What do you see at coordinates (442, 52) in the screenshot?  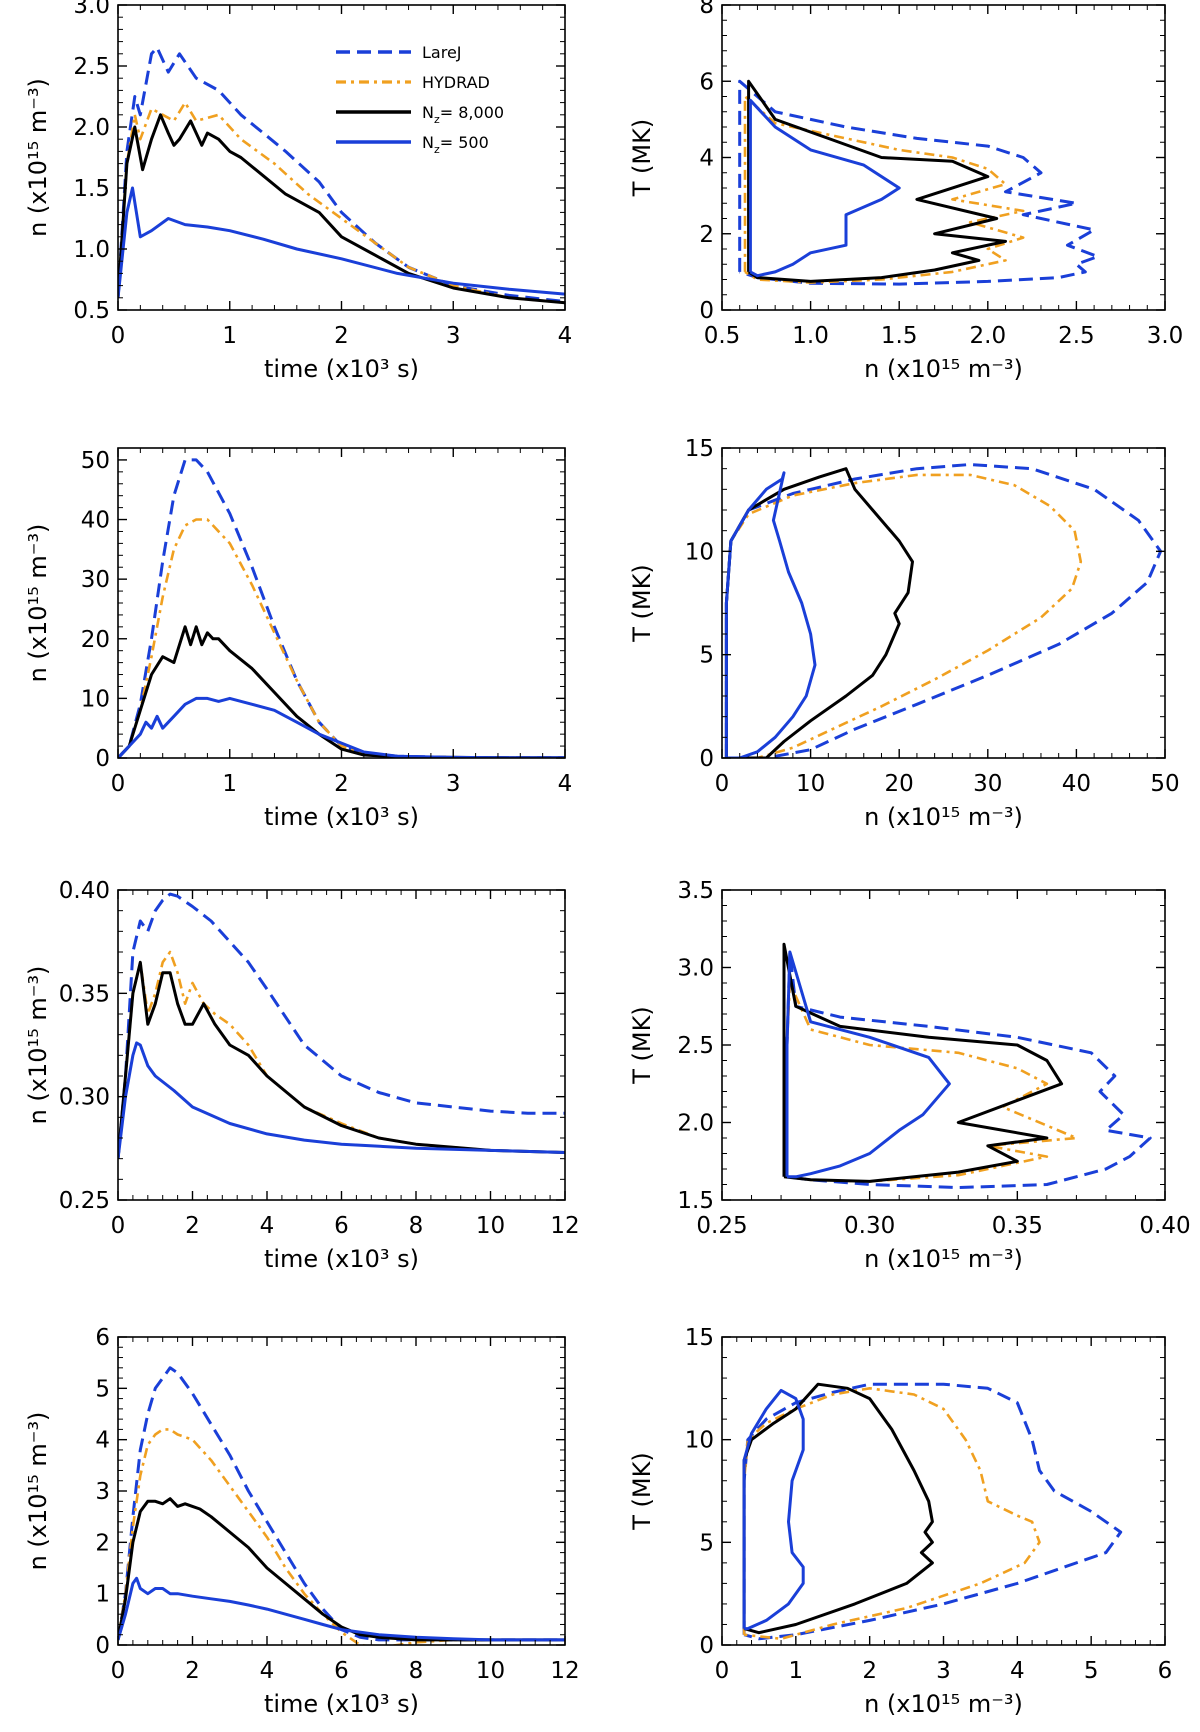 I see `legend-label: LareJ` at bounding box center [442, 52].